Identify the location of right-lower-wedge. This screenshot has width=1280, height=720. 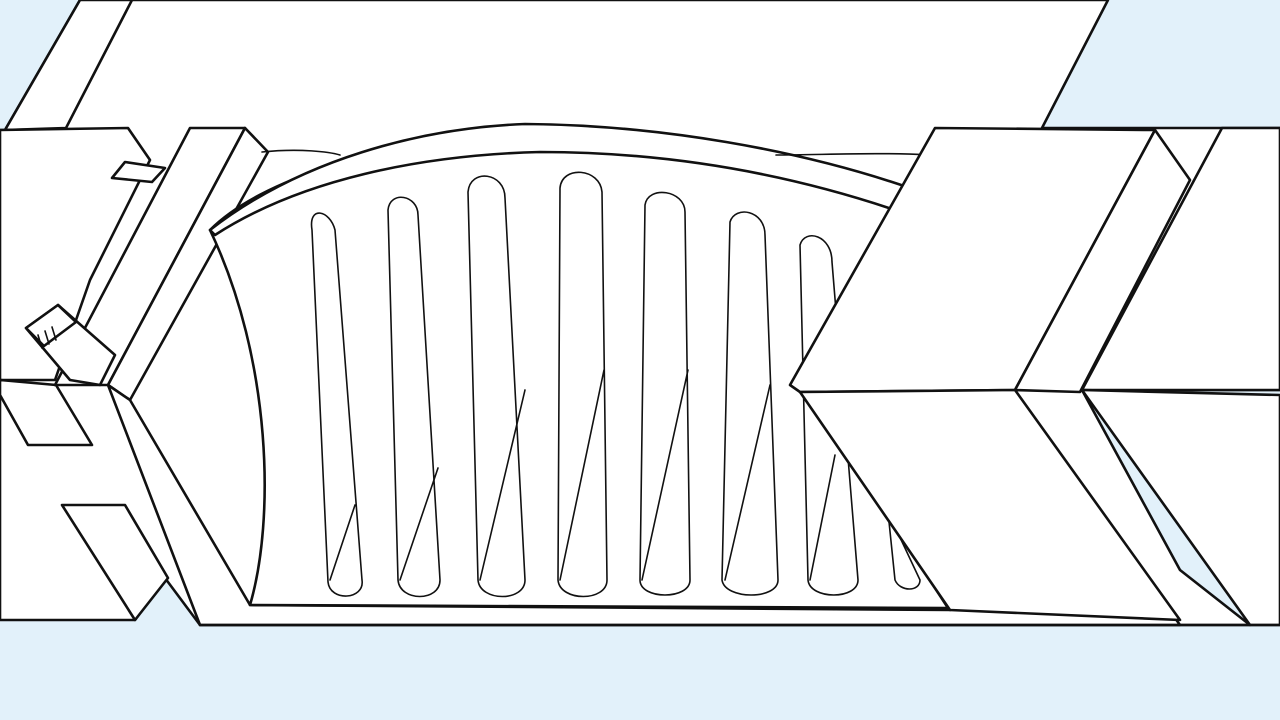
(990, 505).